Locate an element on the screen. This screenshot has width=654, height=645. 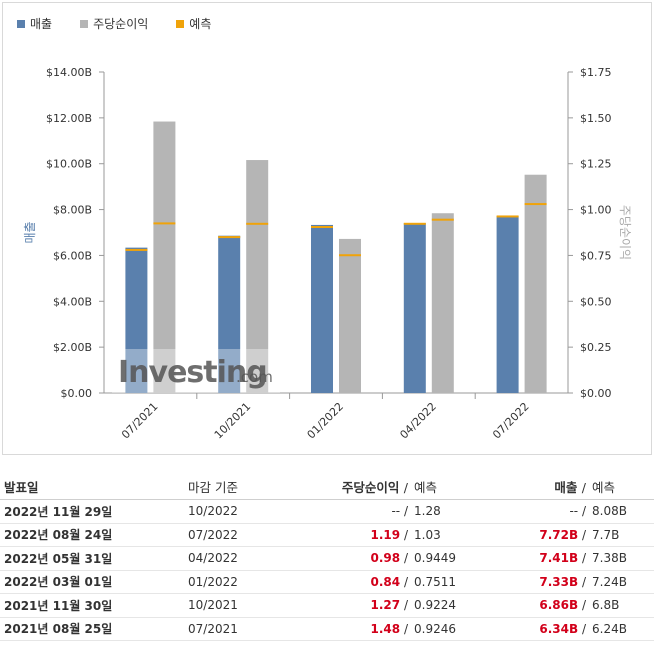
row-revenue: 7.33B / is located at coordinates (539, 582).